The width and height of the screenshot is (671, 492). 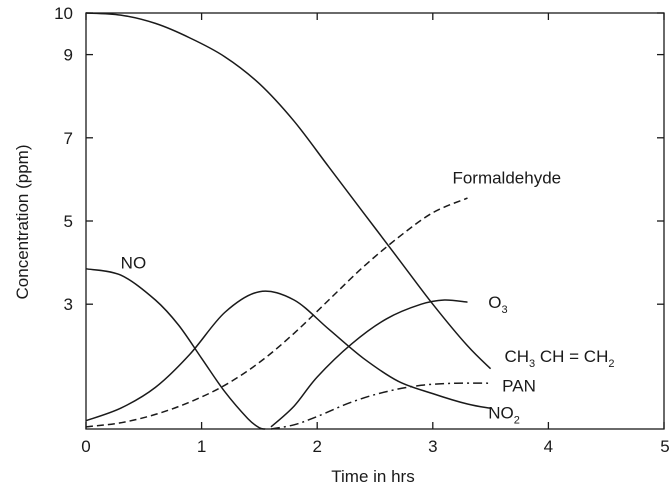 I want to click on series-line-pan, so click(x=381, y=406).